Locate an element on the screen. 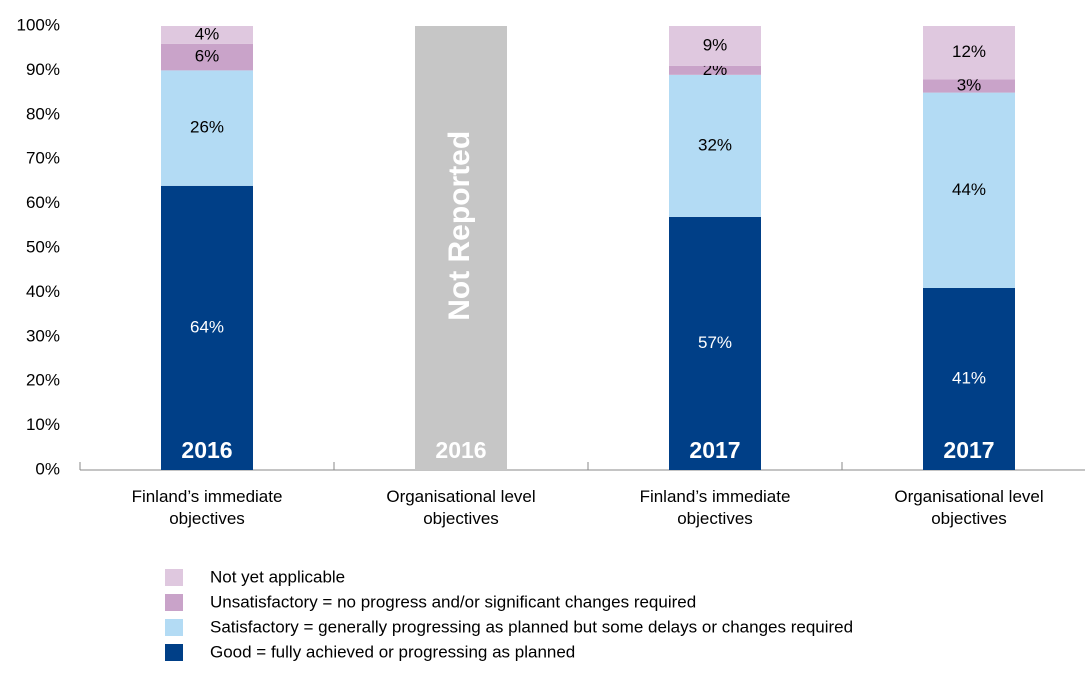 Image resolution: width=1085 pixels, height=673 pixels. value-label: 3% is located at coordinates (969, 84).